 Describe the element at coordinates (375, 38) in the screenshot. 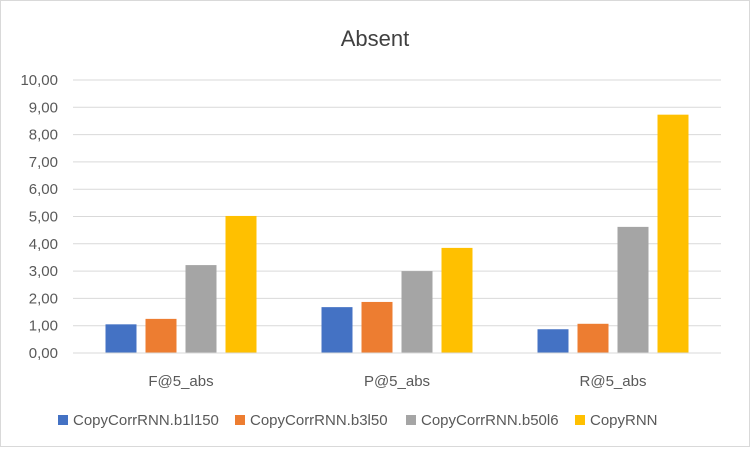

I see `chart-title: Absent` at that location.